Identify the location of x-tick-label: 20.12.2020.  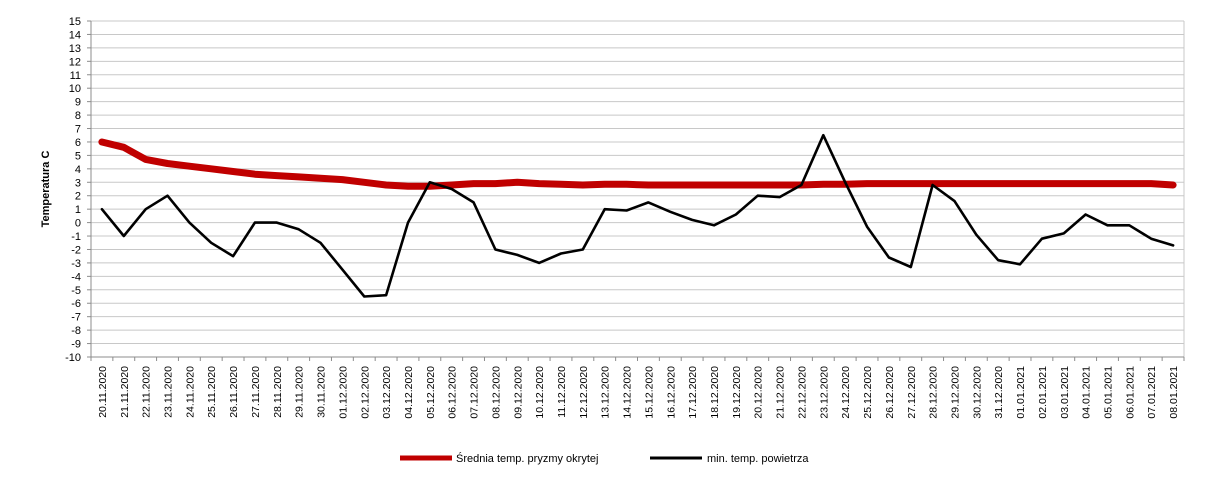
(759, 392).